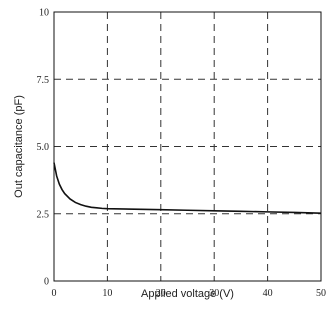 This screenshot has height=326, width=334. What do you see at coordinates (107, 293) in the screenshot?
I see `x-tick-label-1: 10` at bounding box center [107, 293].